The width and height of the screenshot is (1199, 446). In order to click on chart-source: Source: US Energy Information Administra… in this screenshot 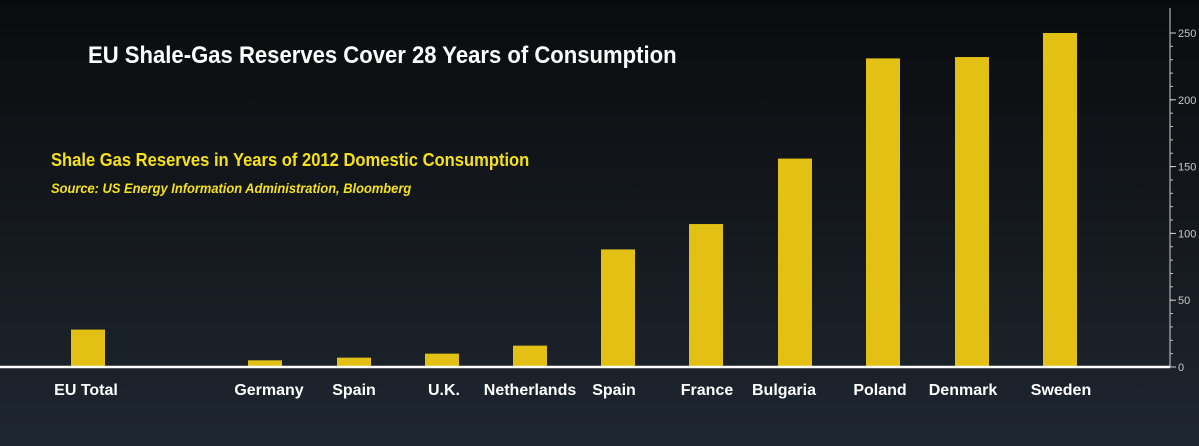, I will do `click(231, 188)`.